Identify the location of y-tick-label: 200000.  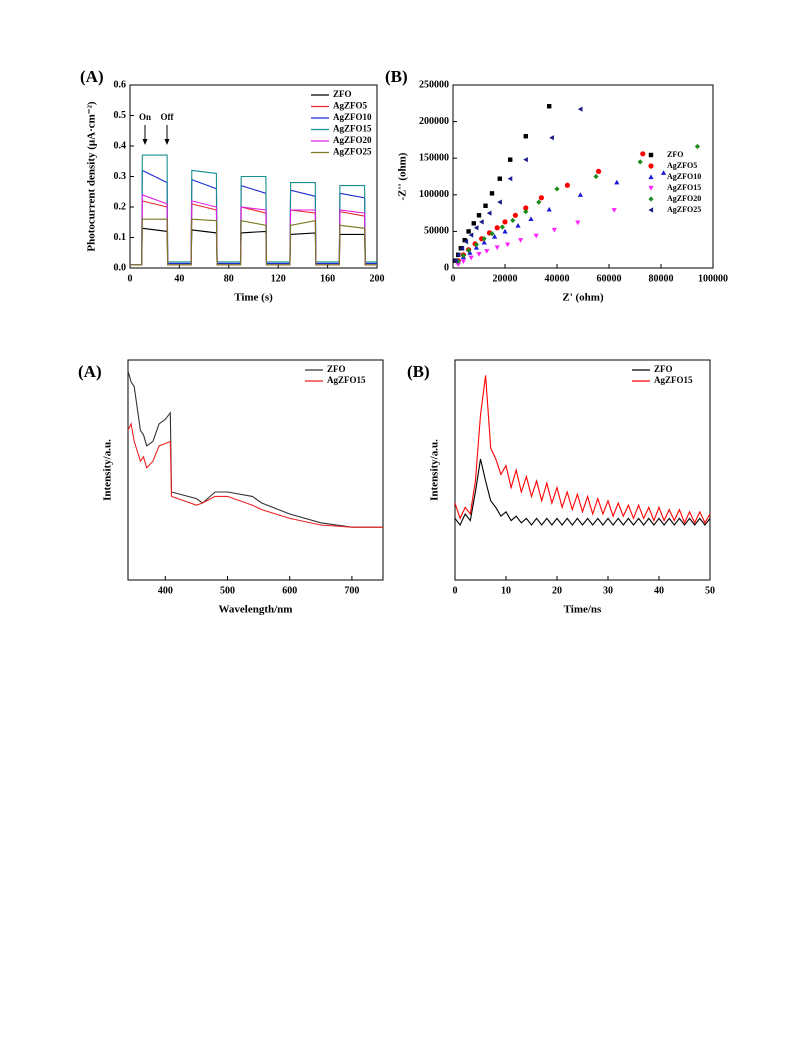
(434, 121).